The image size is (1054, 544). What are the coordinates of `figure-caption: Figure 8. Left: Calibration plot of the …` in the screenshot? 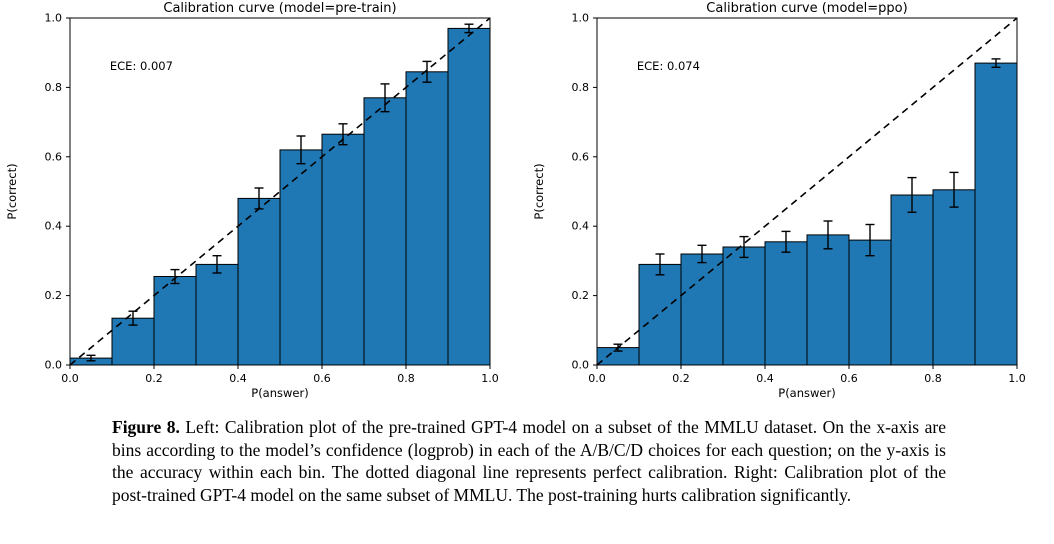 It's located at (529, 461).